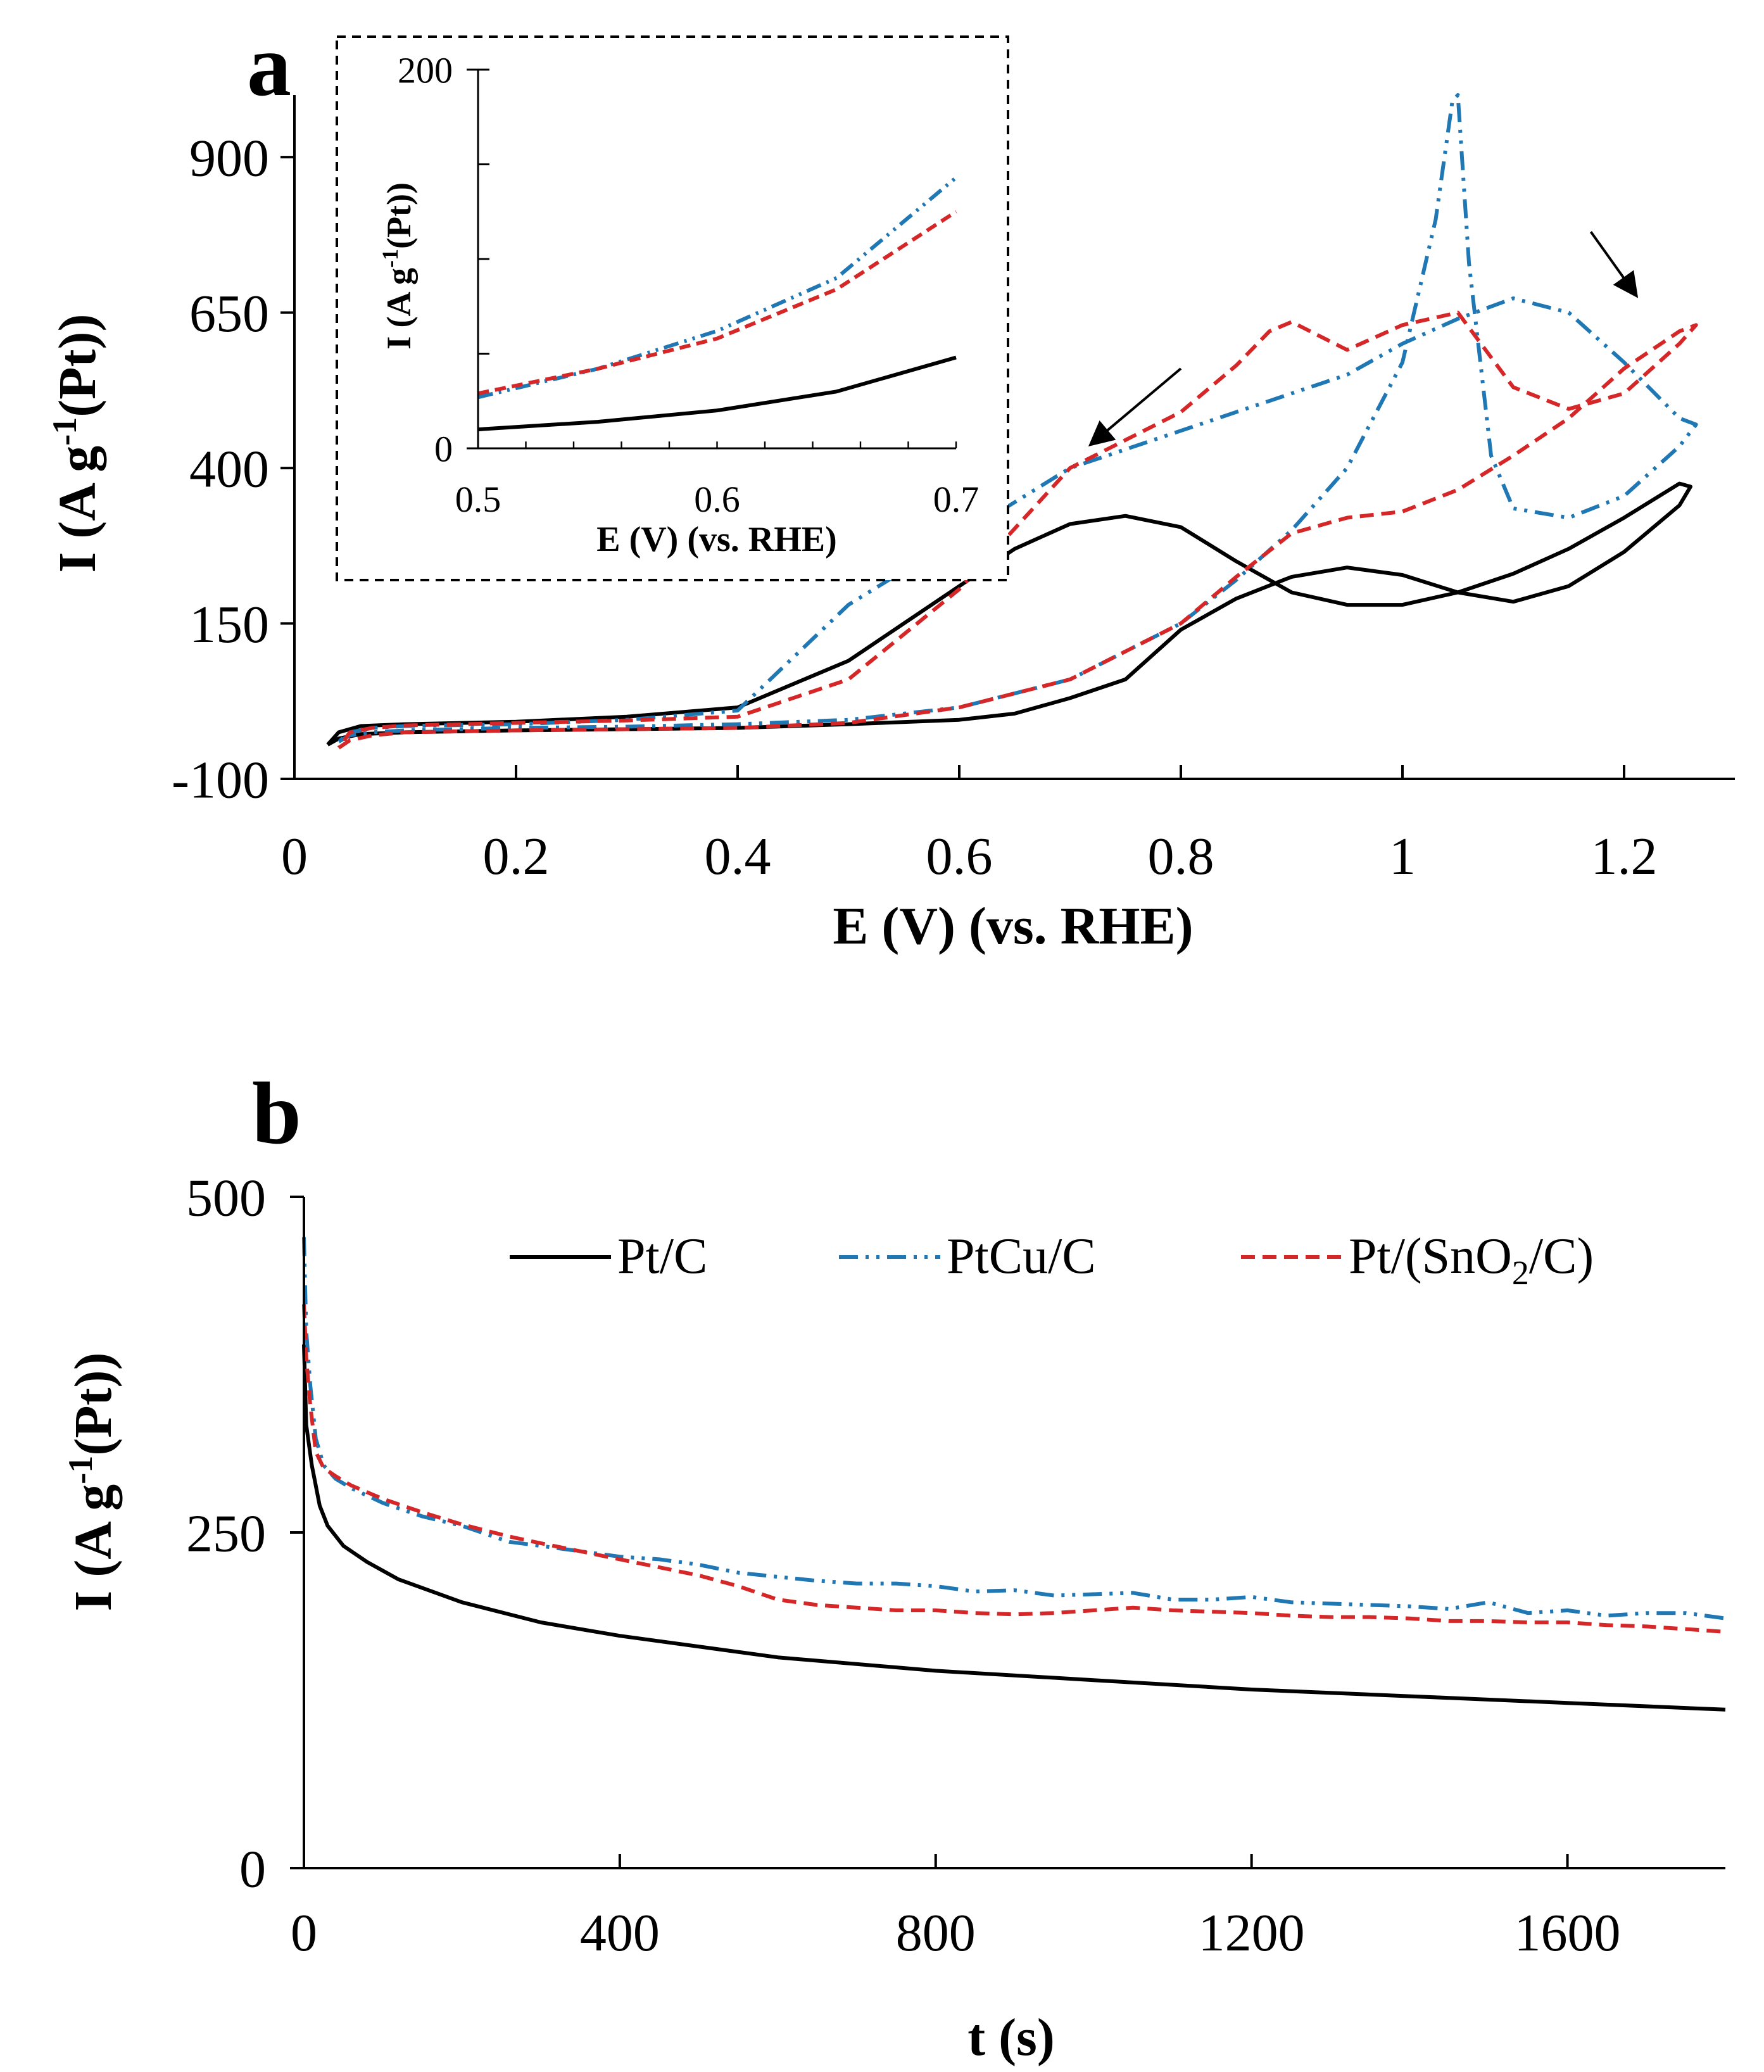 The image size is (1764, 2072). I want to click on legend-item-ptcu: PtCu/C, so click(967, 1256).